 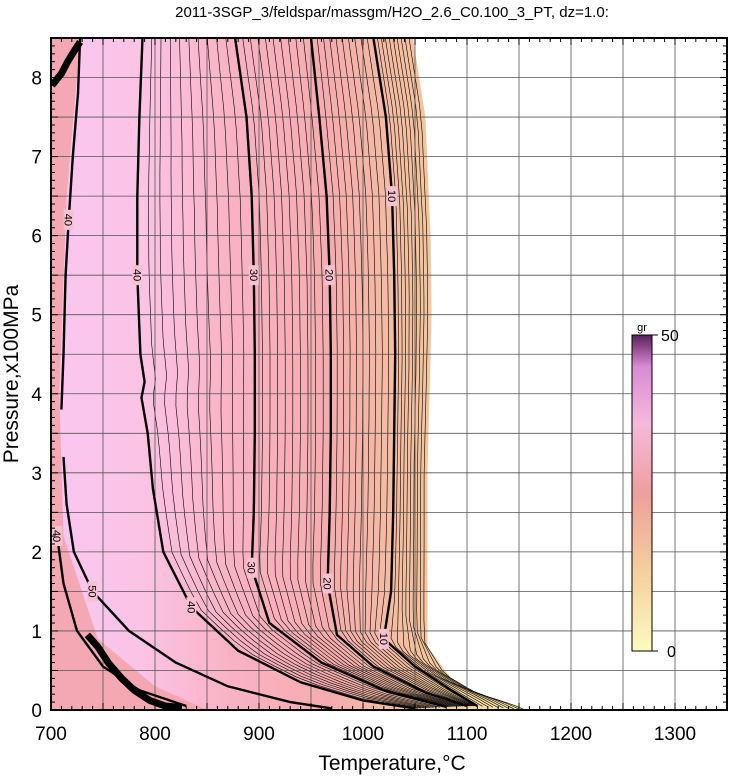 I want to click on colorbar-max-label: 50, so click(x=670, y=336).